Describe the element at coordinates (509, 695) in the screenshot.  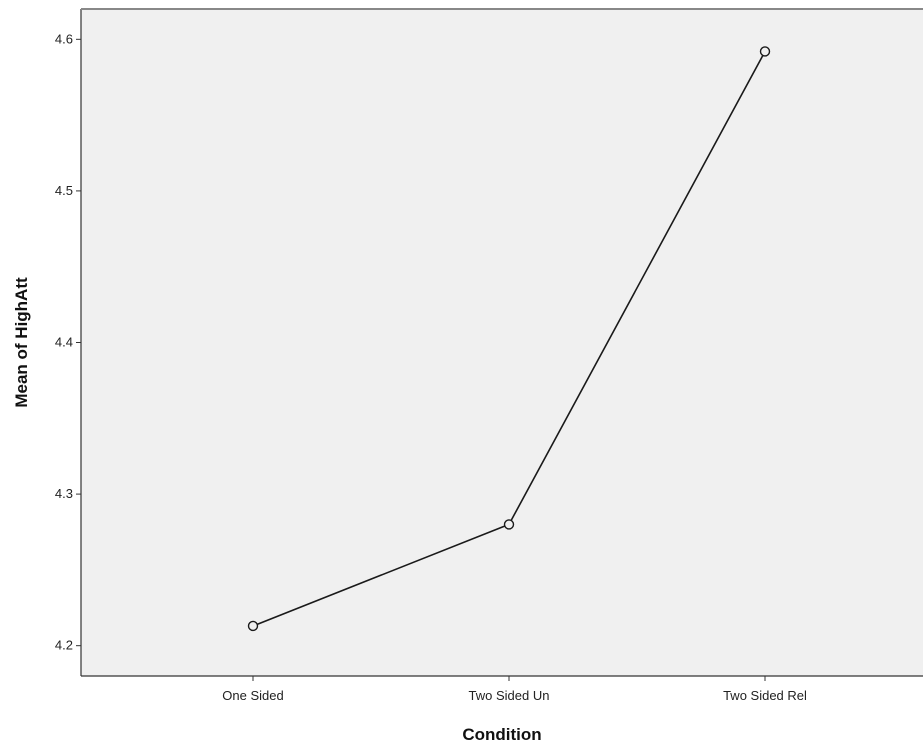
I see `x-tick-label: Two Sided Un` at that location.